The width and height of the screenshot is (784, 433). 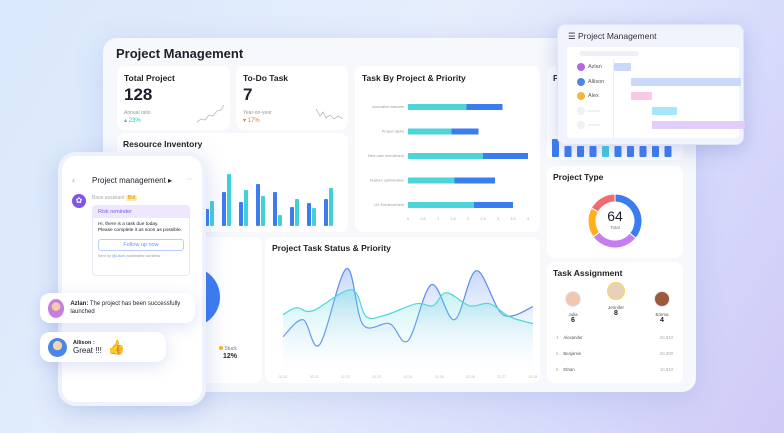 I want to click on row-rank: 6, so click(x=557, y=369).